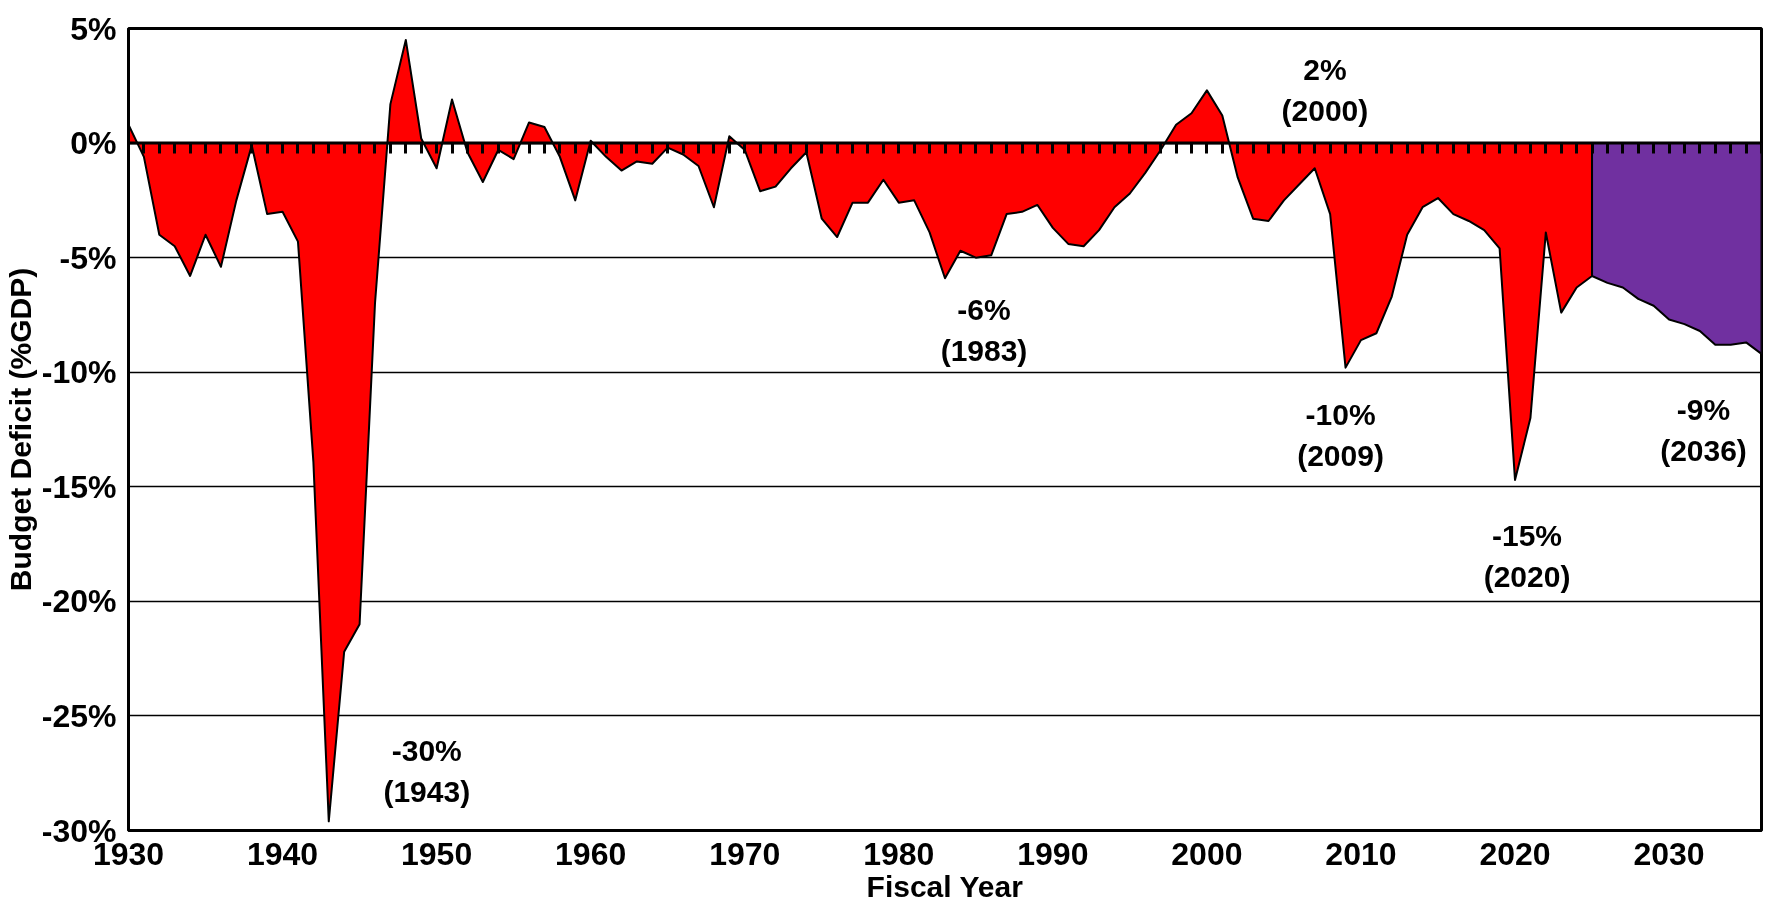  I want to click on y-tick-label: -10%, so click(79, 372).